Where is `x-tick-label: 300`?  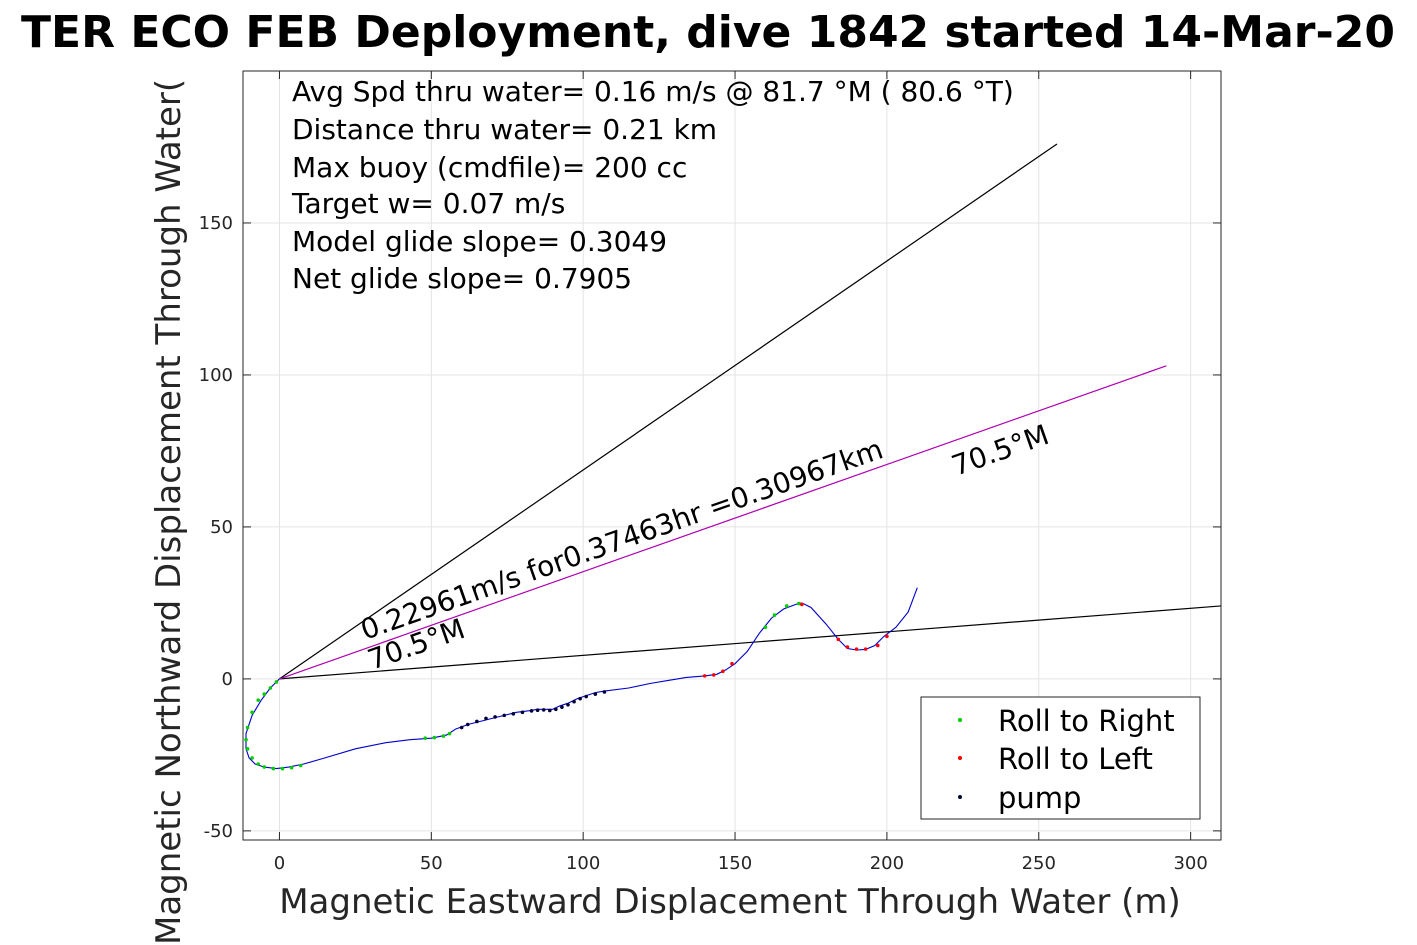 x-tick-label: 300 is located at coordinates (1190, 863).